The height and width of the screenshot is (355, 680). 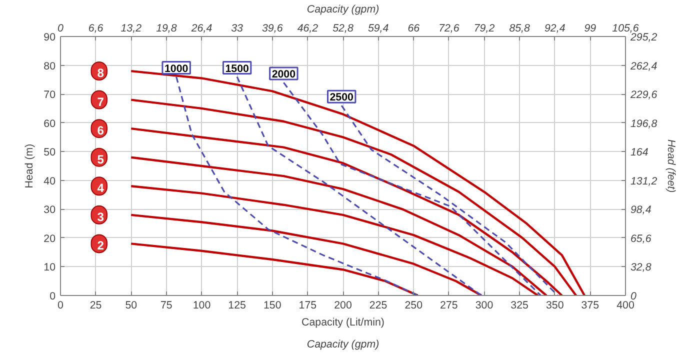 I want to click on x-tick-label: 325, so click(x=519, y=306).